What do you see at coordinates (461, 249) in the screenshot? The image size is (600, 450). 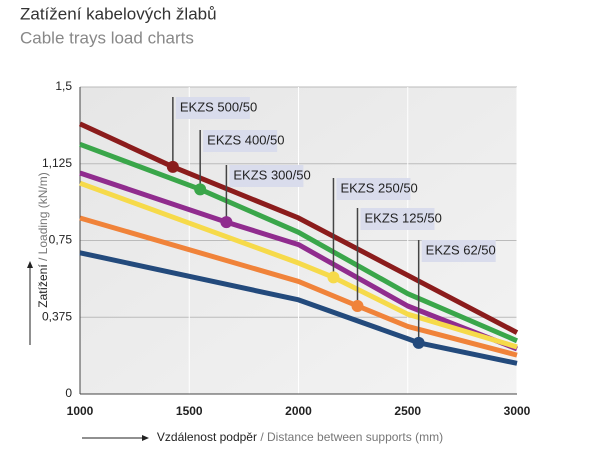 I see `series-label: EKZS 62/50` at bounding box center [461, 249].